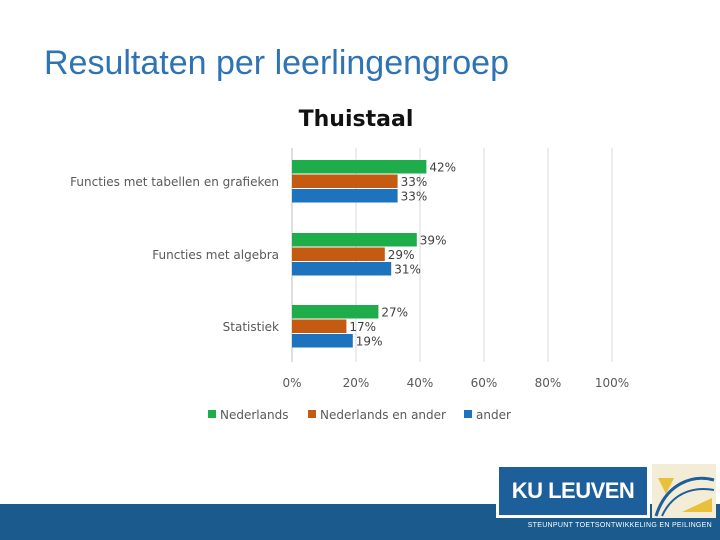 Image resolution: width=720 pixels, height=540 pixels. Describe the element at coordinates (619, 525) in the screenshot. I see `footer-org-text: STEUNPUNT TOETSONTWIKKELING EN PEILINGEN` at that location.